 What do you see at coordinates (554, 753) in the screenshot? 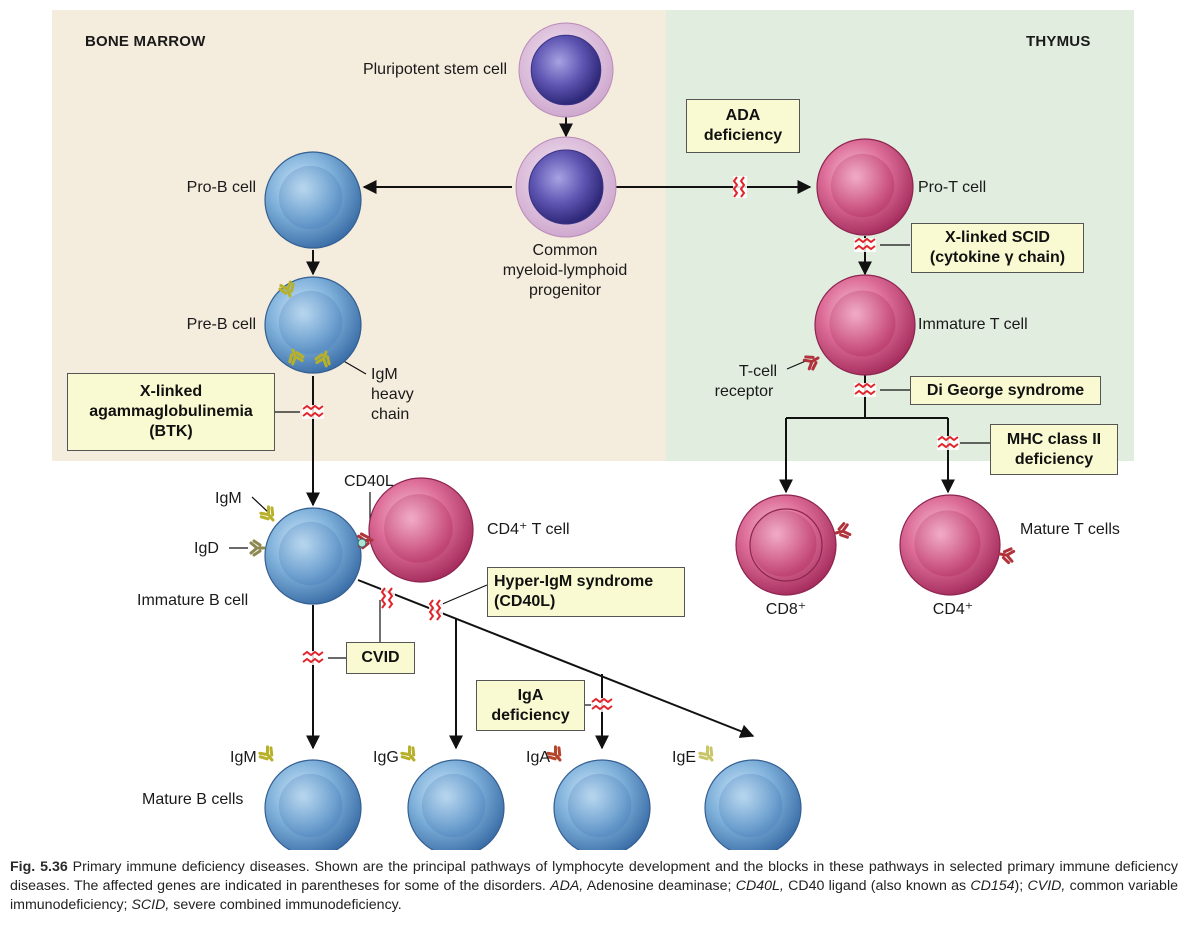
I see `iga-receptor-icon` at bounding box center [554, 753].